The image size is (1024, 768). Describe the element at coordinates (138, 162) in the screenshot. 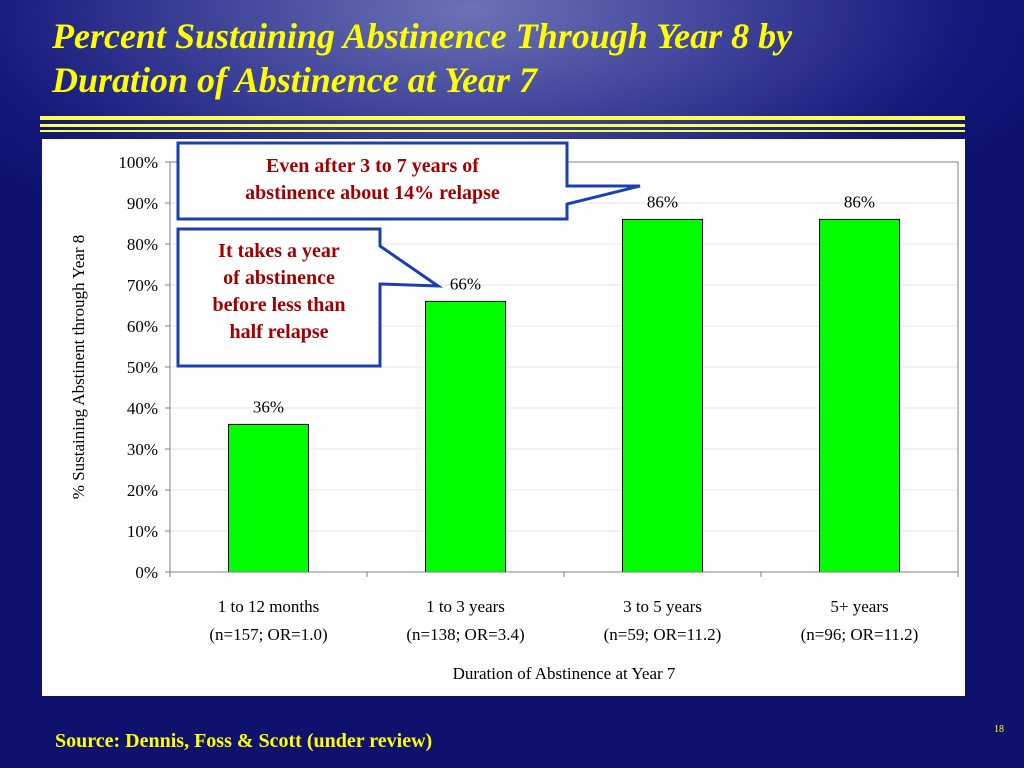

I see `y-tick-label: 100%` at that location.